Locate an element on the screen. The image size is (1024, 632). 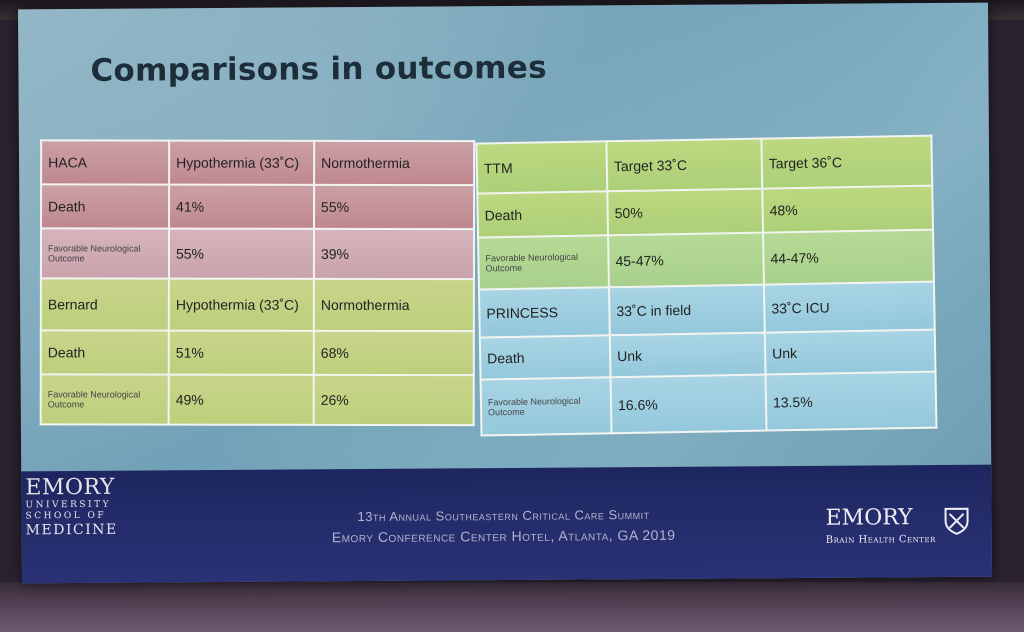
table-cell: 26% is located at coordinates (393, 400).